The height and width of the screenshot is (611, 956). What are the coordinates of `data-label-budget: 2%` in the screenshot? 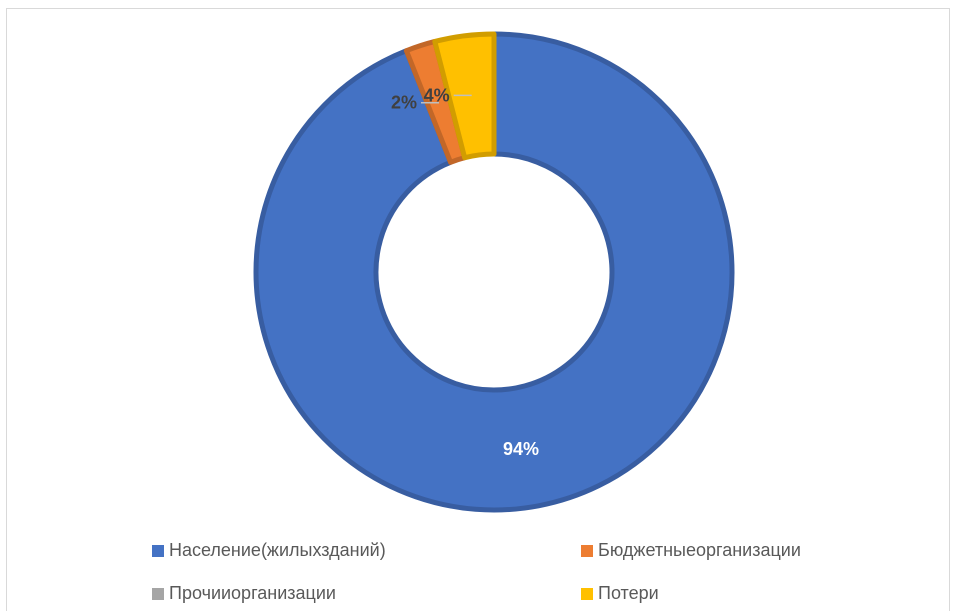 It's located at (404, 103).